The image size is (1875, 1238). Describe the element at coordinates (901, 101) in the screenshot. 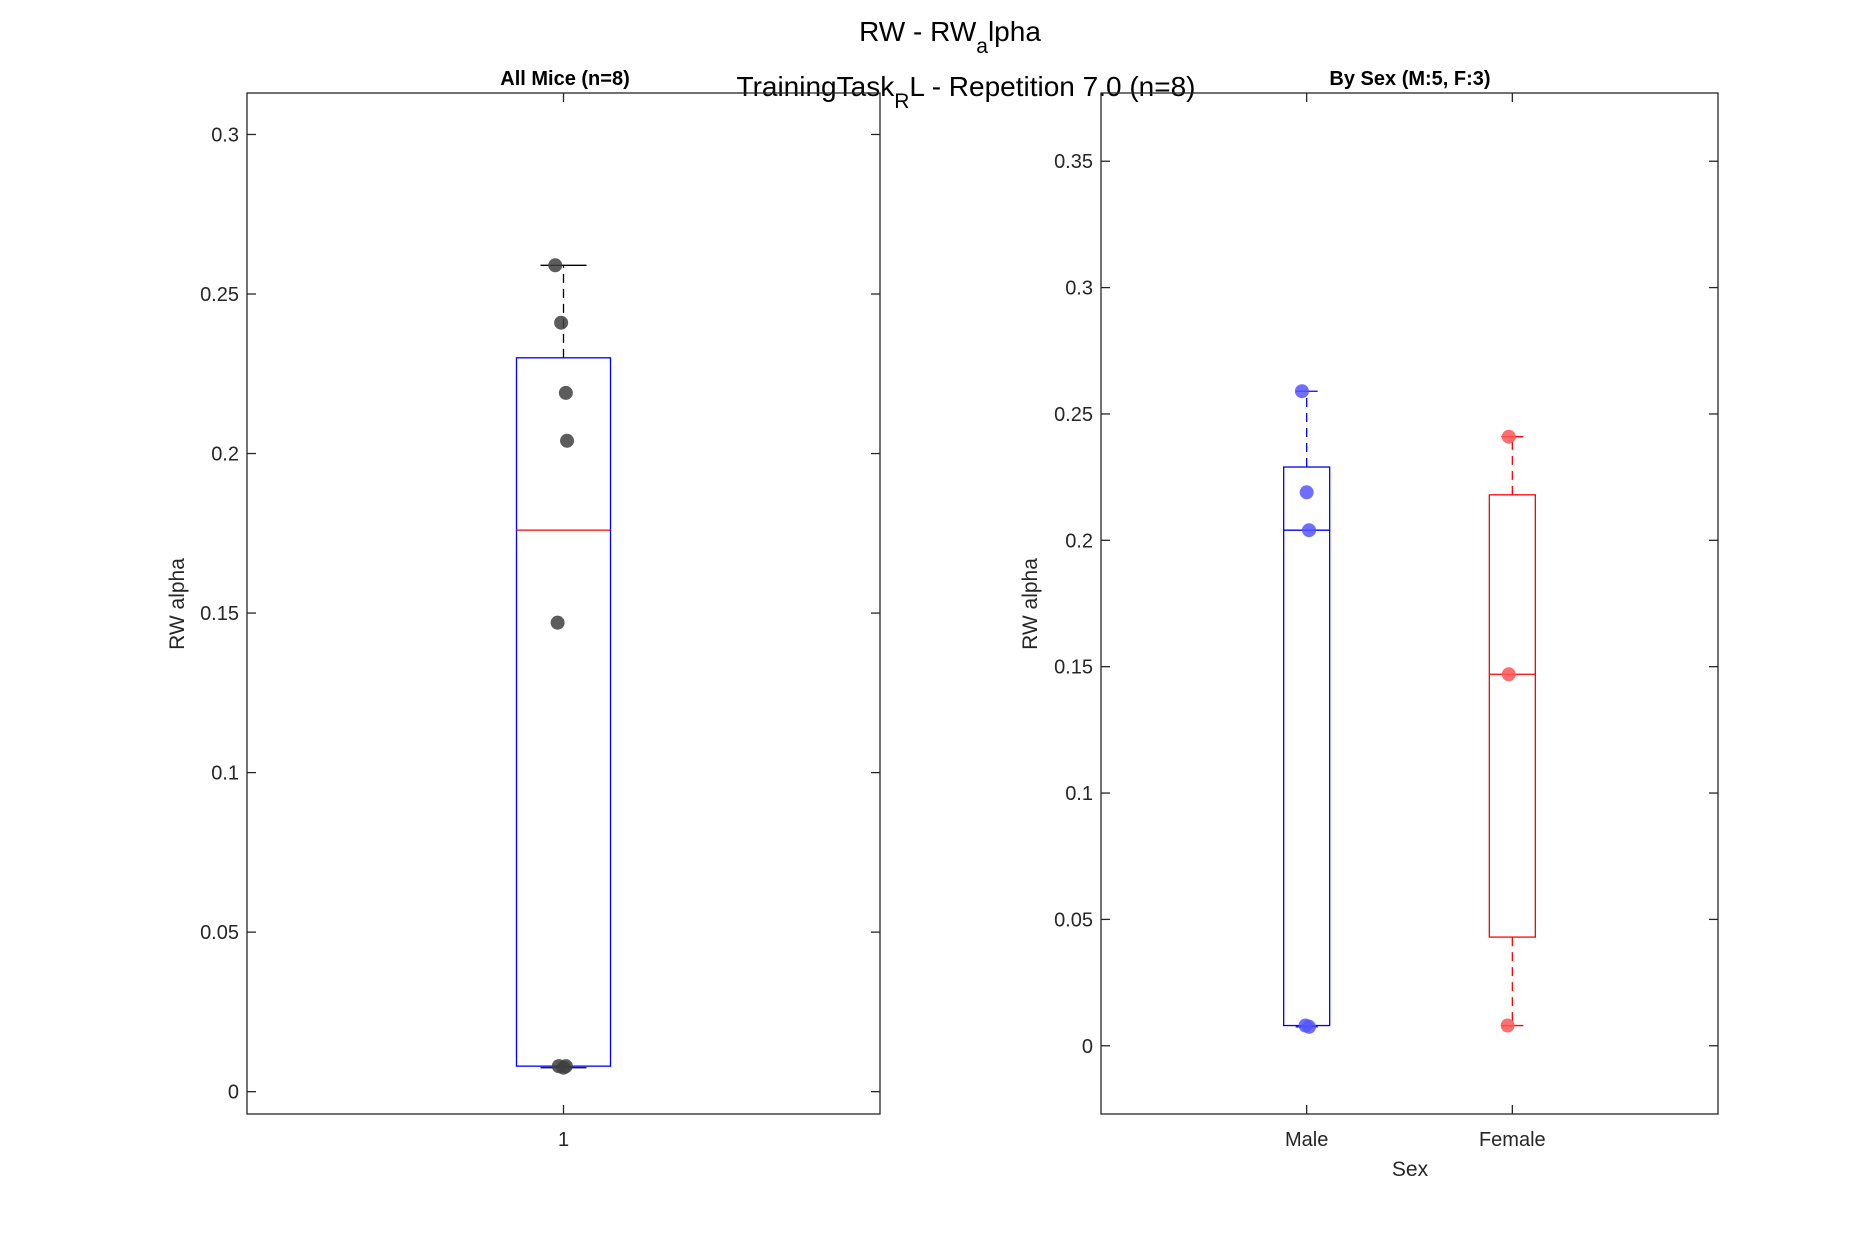

I see `title2-sub: R` at that location.